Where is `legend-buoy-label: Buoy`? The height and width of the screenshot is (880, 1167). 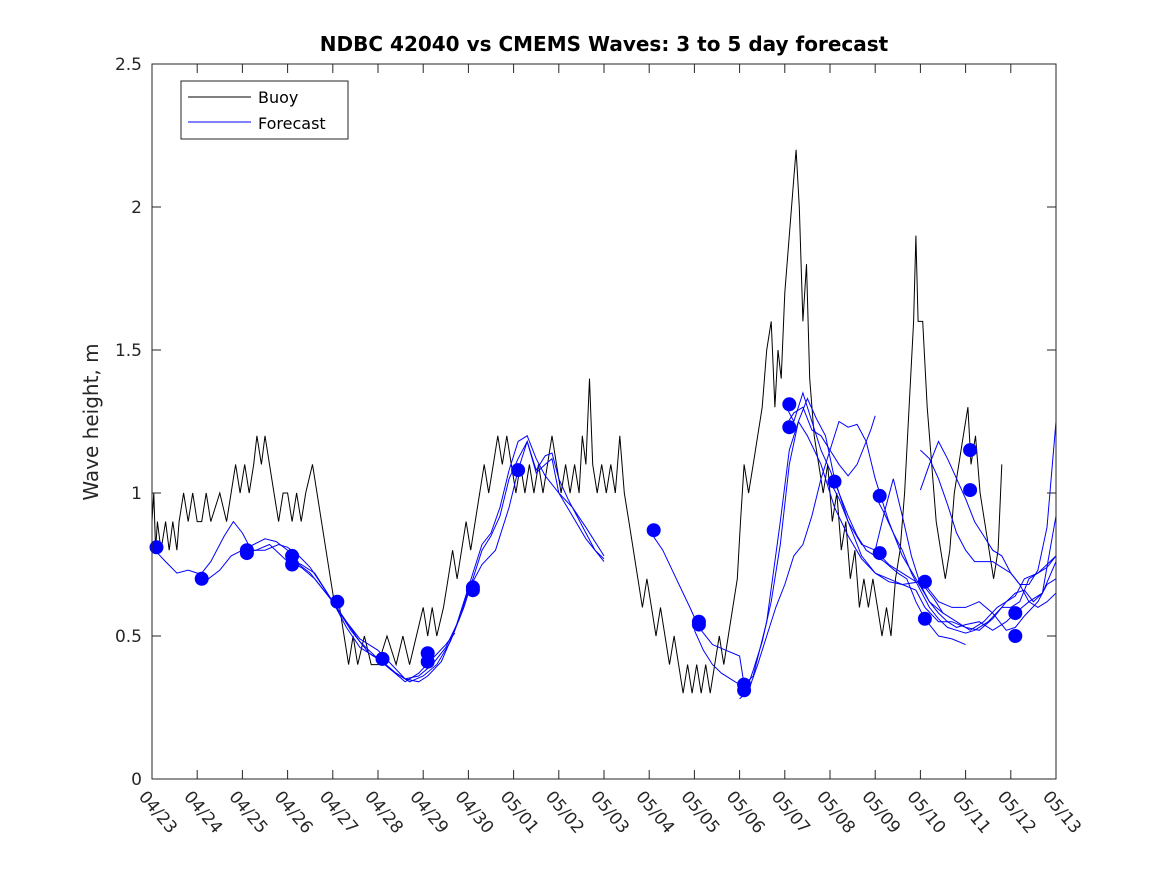
legend-buoy-label: Buoy is located at coordinates (278, 97).